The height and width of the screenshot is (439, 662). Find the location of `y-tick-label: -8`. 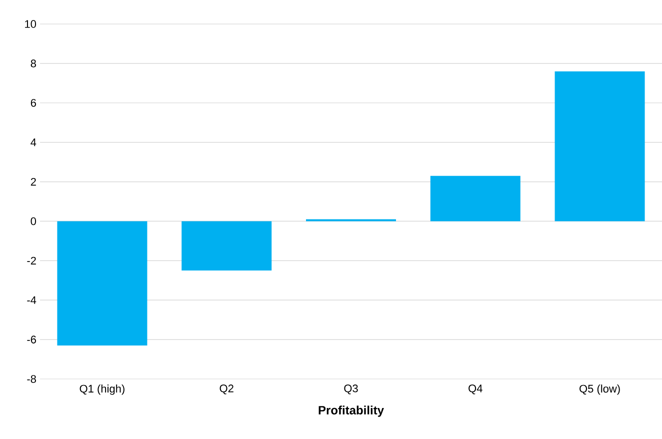

y-tick-label: -8 is located at coordinates (31, 379).